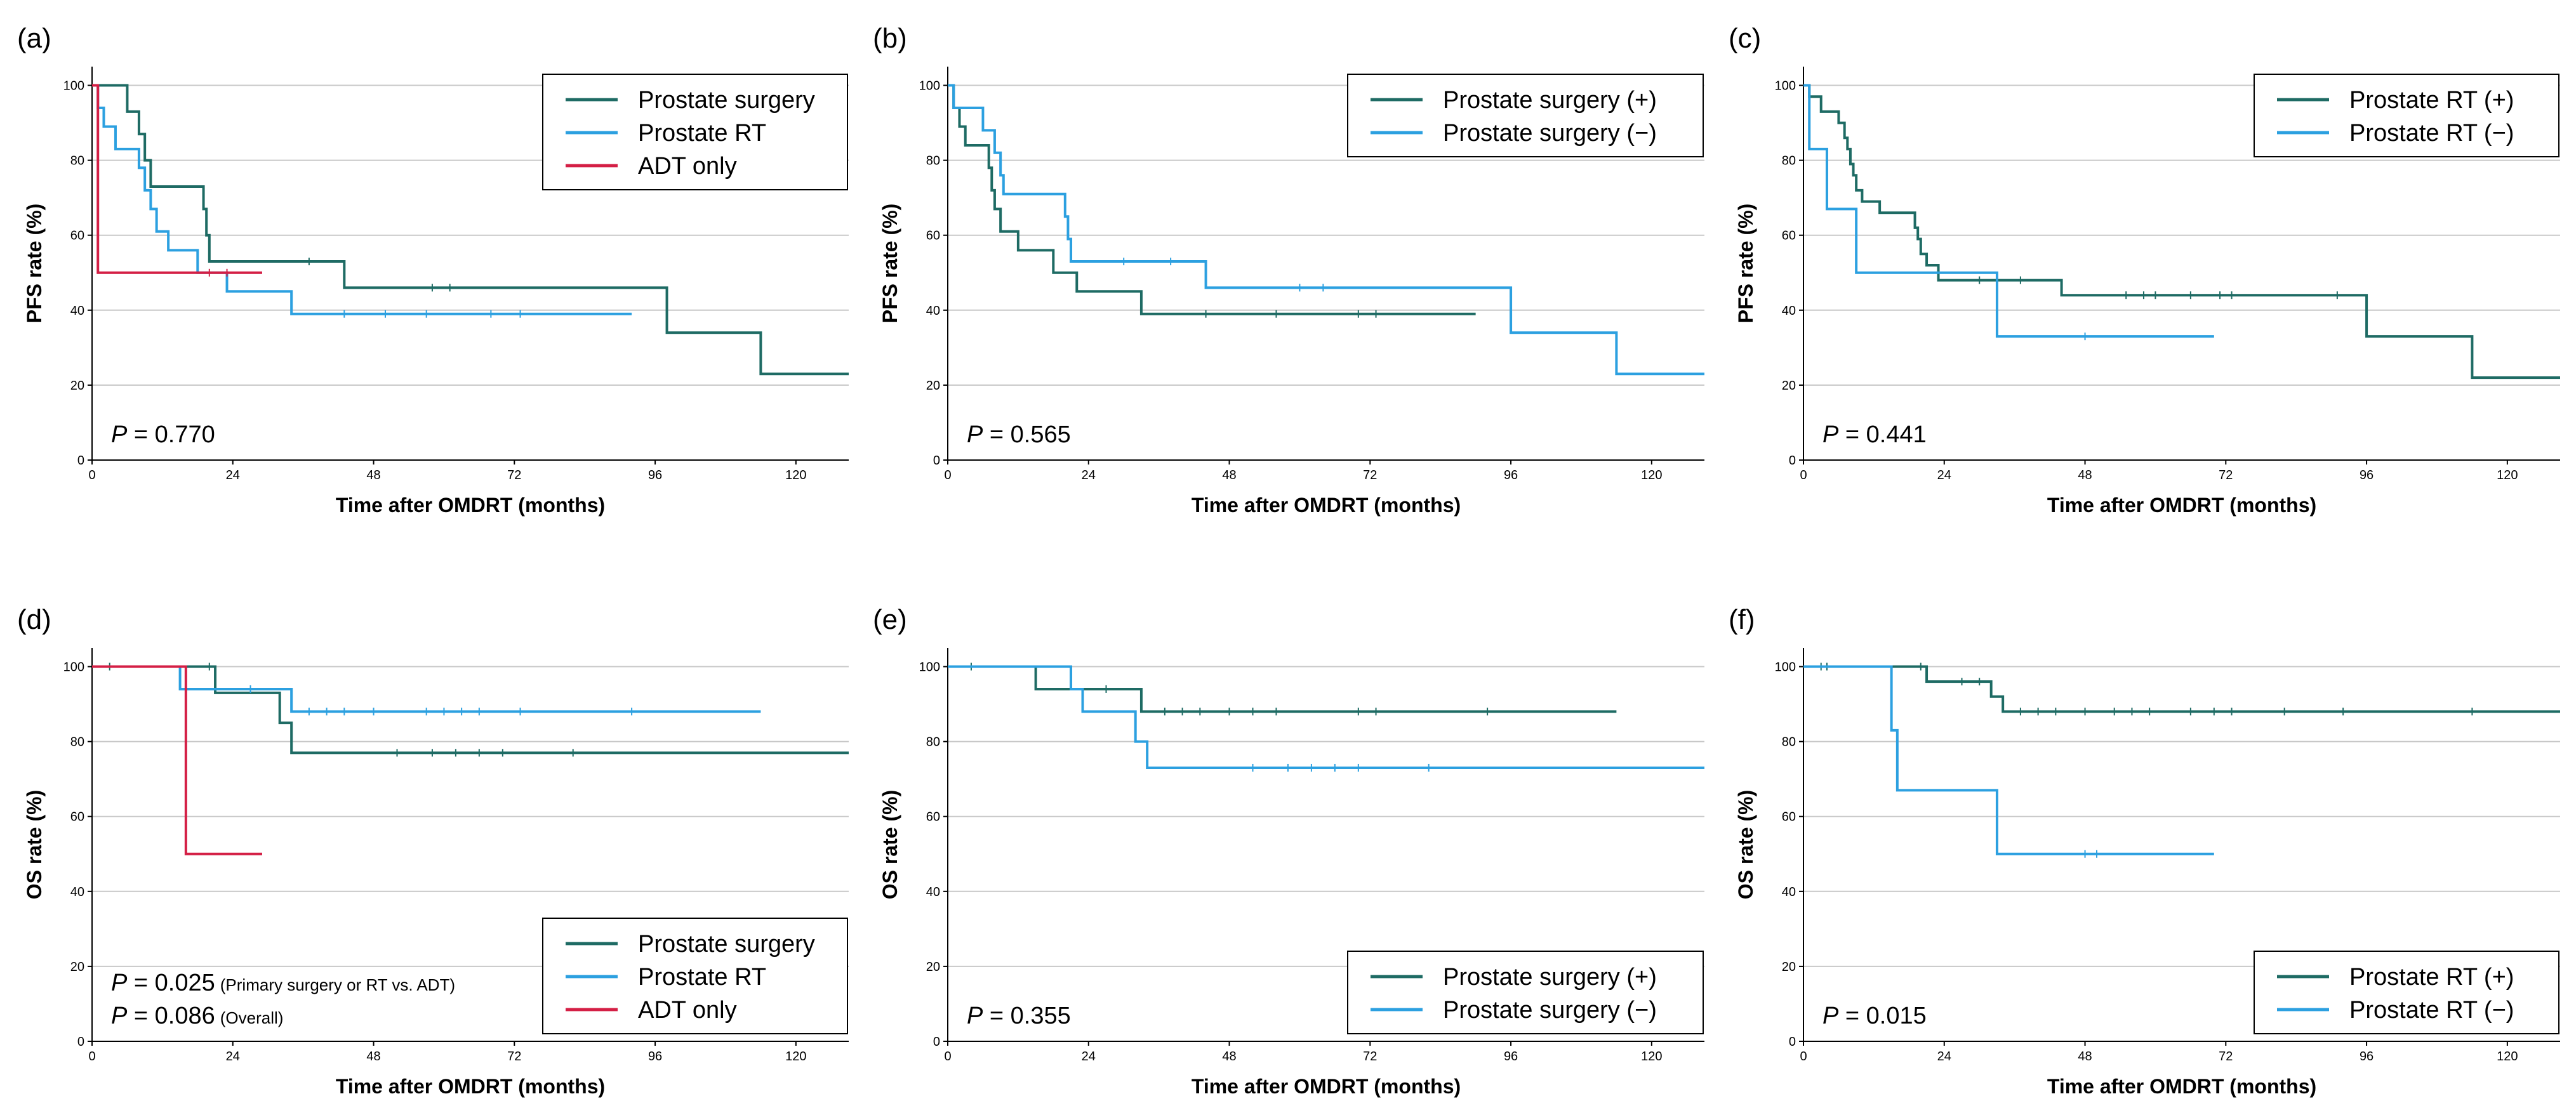 The image size is (2576, 1120). Describe the element at coordinates (687, 1010) in the screenshot. I see `legend-label: ADT only` at that location.